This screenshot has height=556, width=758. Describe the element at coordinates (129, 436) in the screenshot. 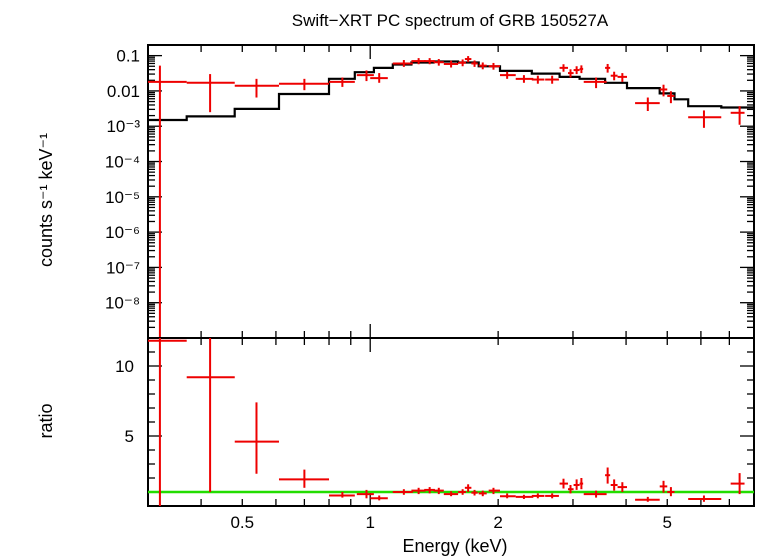

I see `ratio-y-tick-label: 5` at that location.